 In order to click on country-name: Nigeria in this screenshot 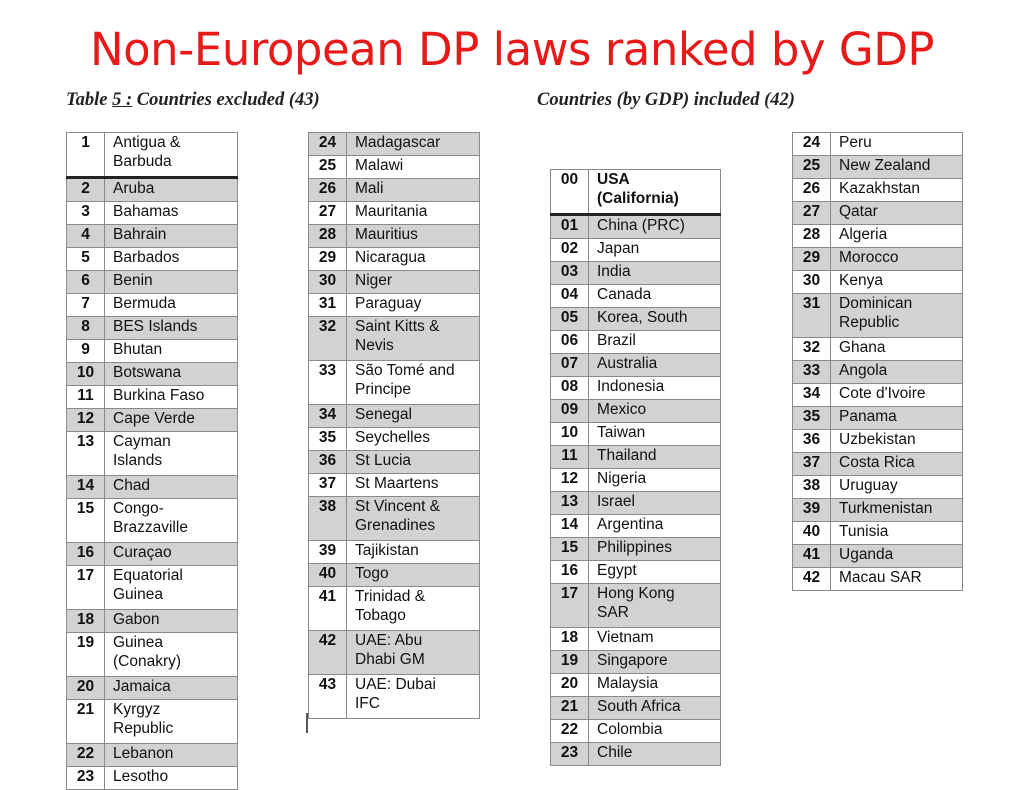, I will do `click(654, 480)`.